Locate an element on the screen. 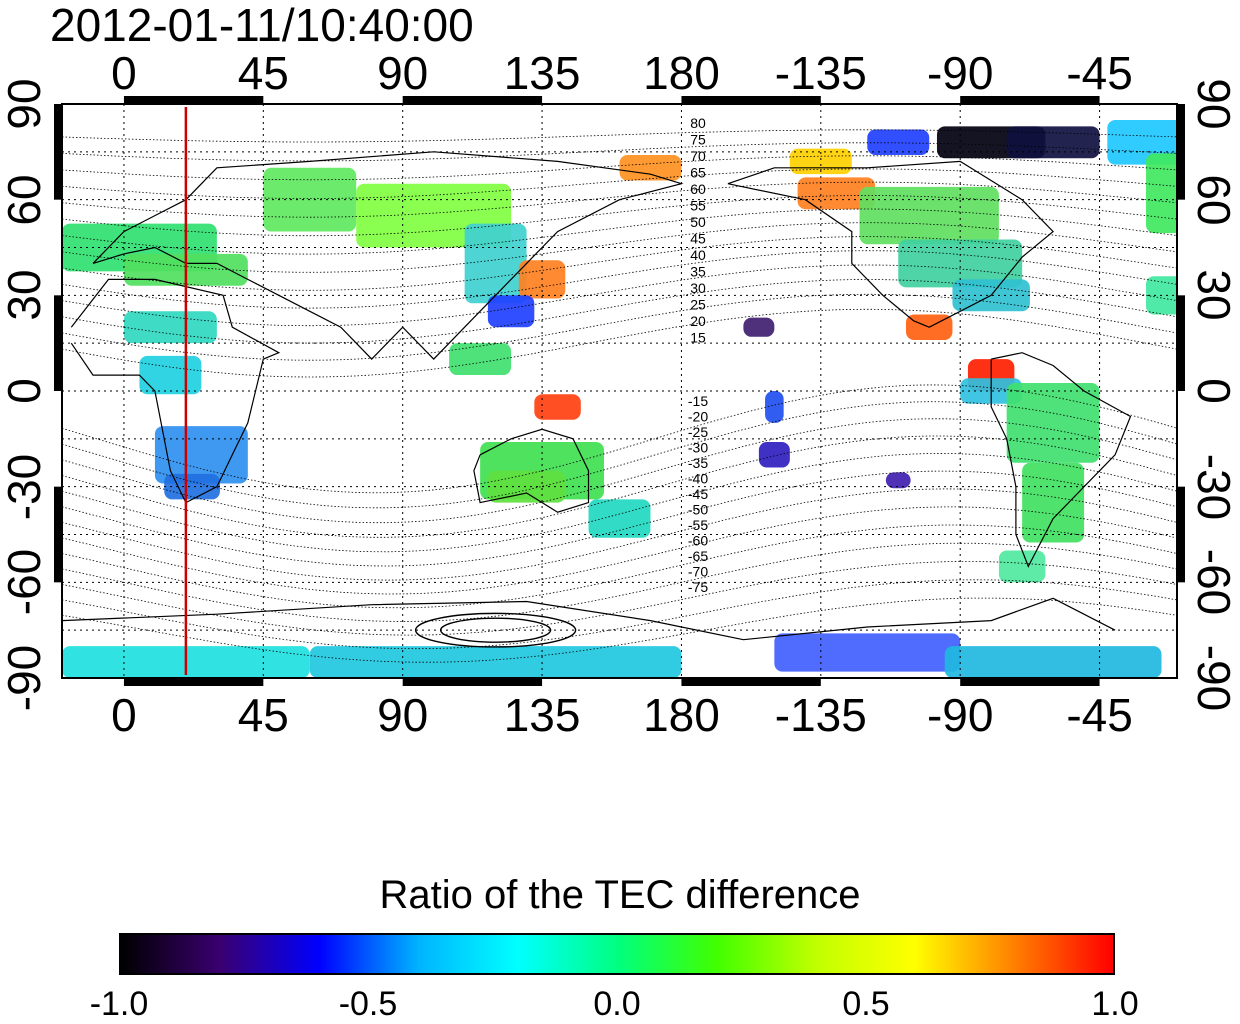  top-longitude-label: 90 is located at coordinates (403, 73).